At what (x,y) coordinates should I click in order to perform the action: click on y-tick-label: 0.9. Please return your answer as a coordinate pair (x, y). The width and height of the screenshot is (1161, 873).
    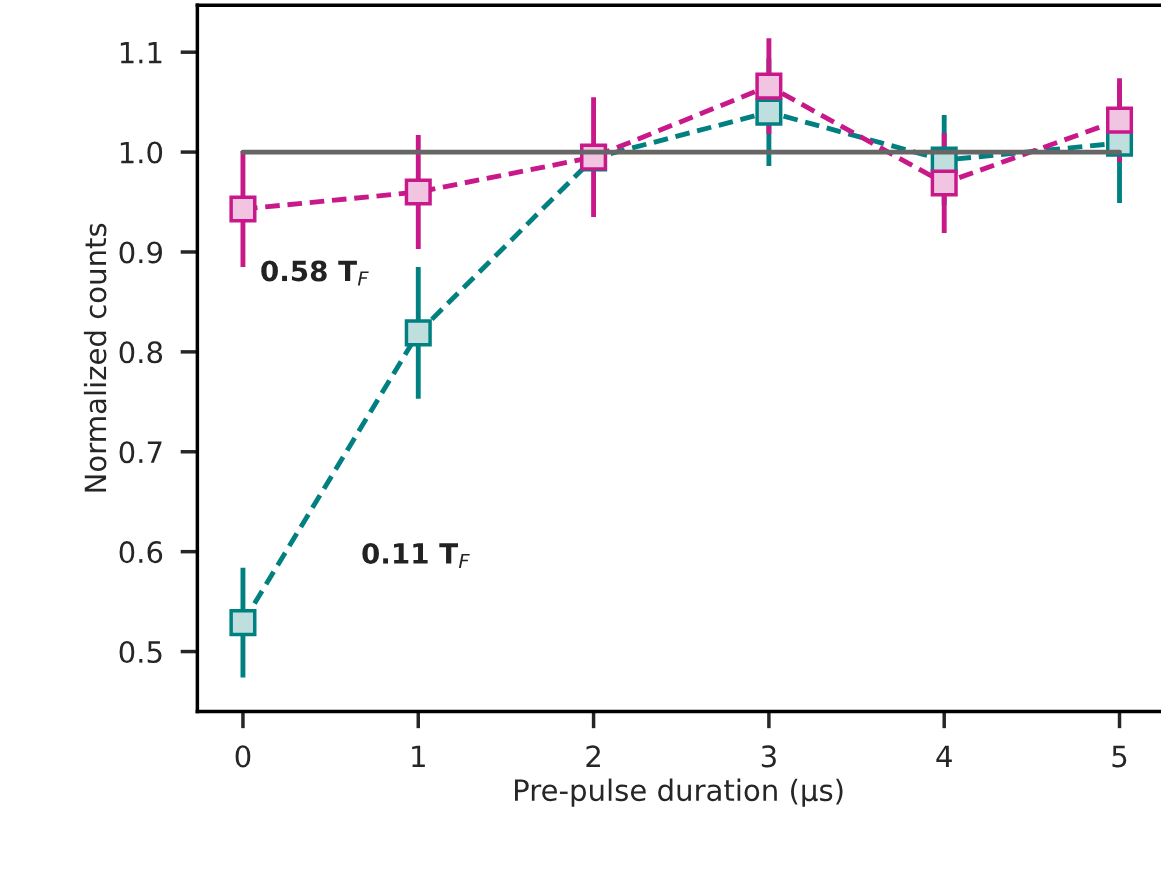
    Looking at the image, I should click on (140, 252).